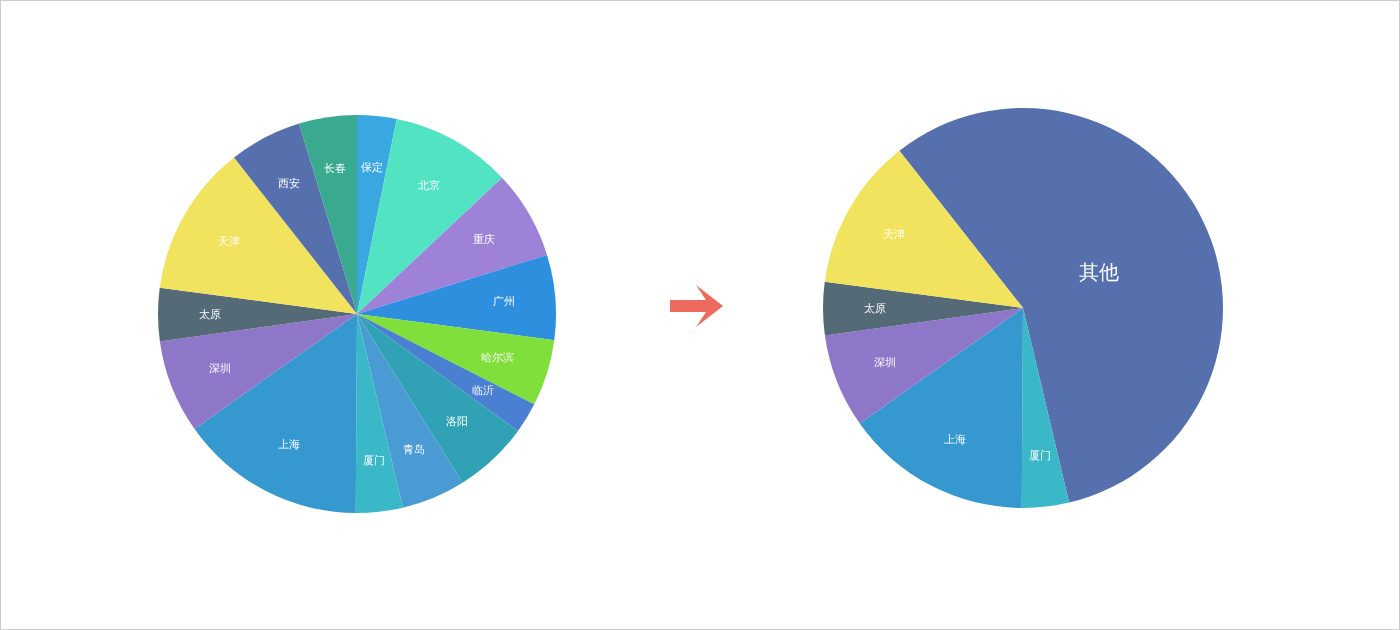 The image size is (1400, 630). Describe the element at coordinates (503, 302) in the screenshot. I see `slice-label: 广州` at that location.